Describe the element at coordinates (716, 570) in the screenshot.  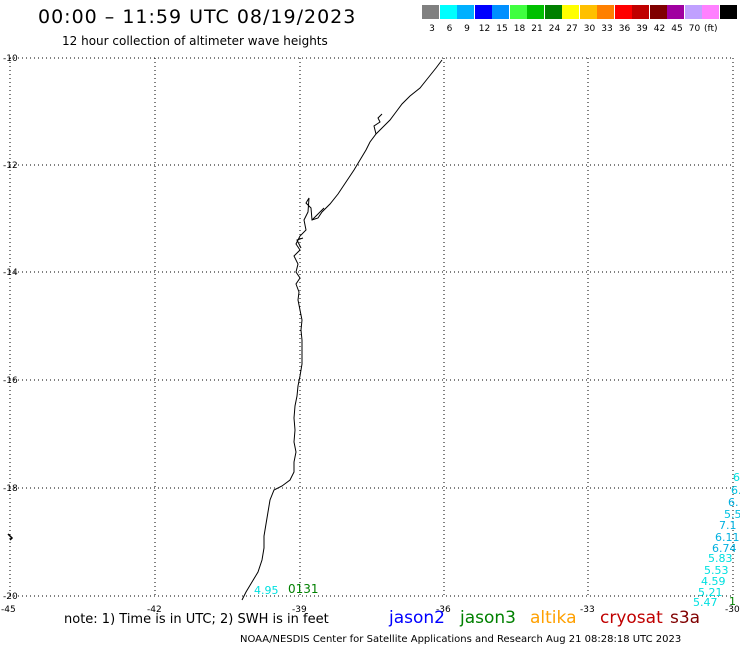
I see `swh-reading: 5.53` at that location.